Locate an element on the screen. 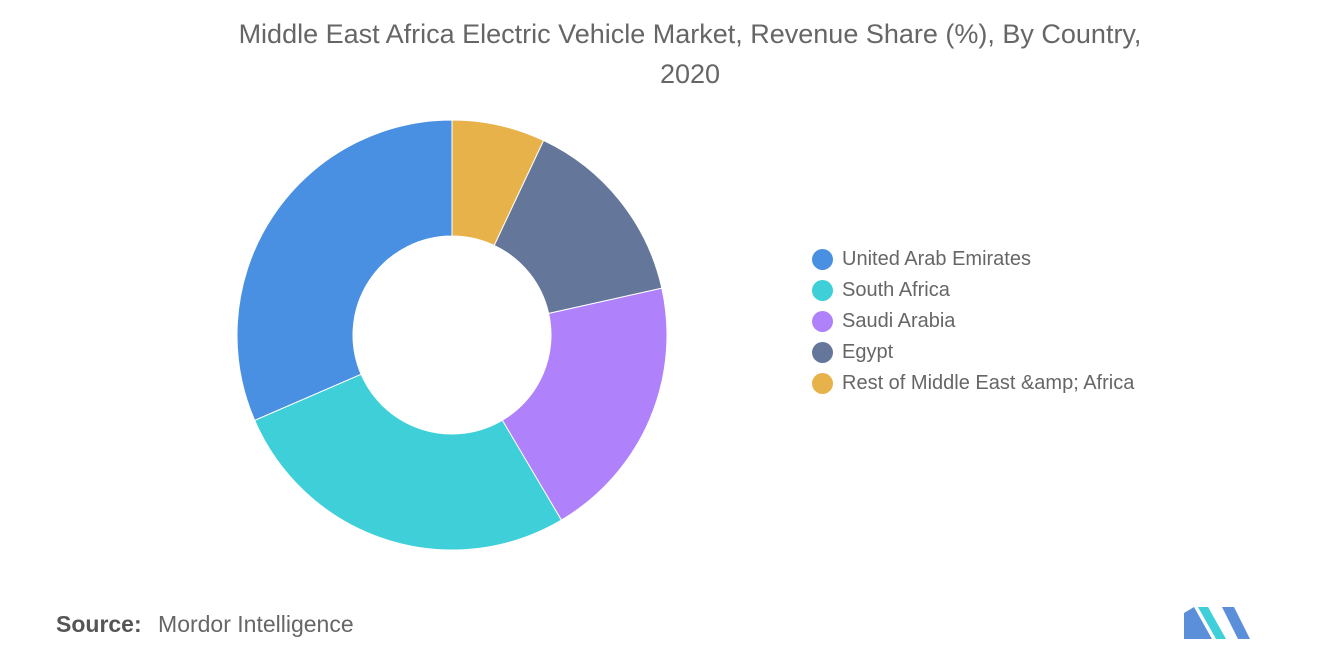 The image size is (1320, 665). legend-item: Egypt is located at coordinates (973, 352).